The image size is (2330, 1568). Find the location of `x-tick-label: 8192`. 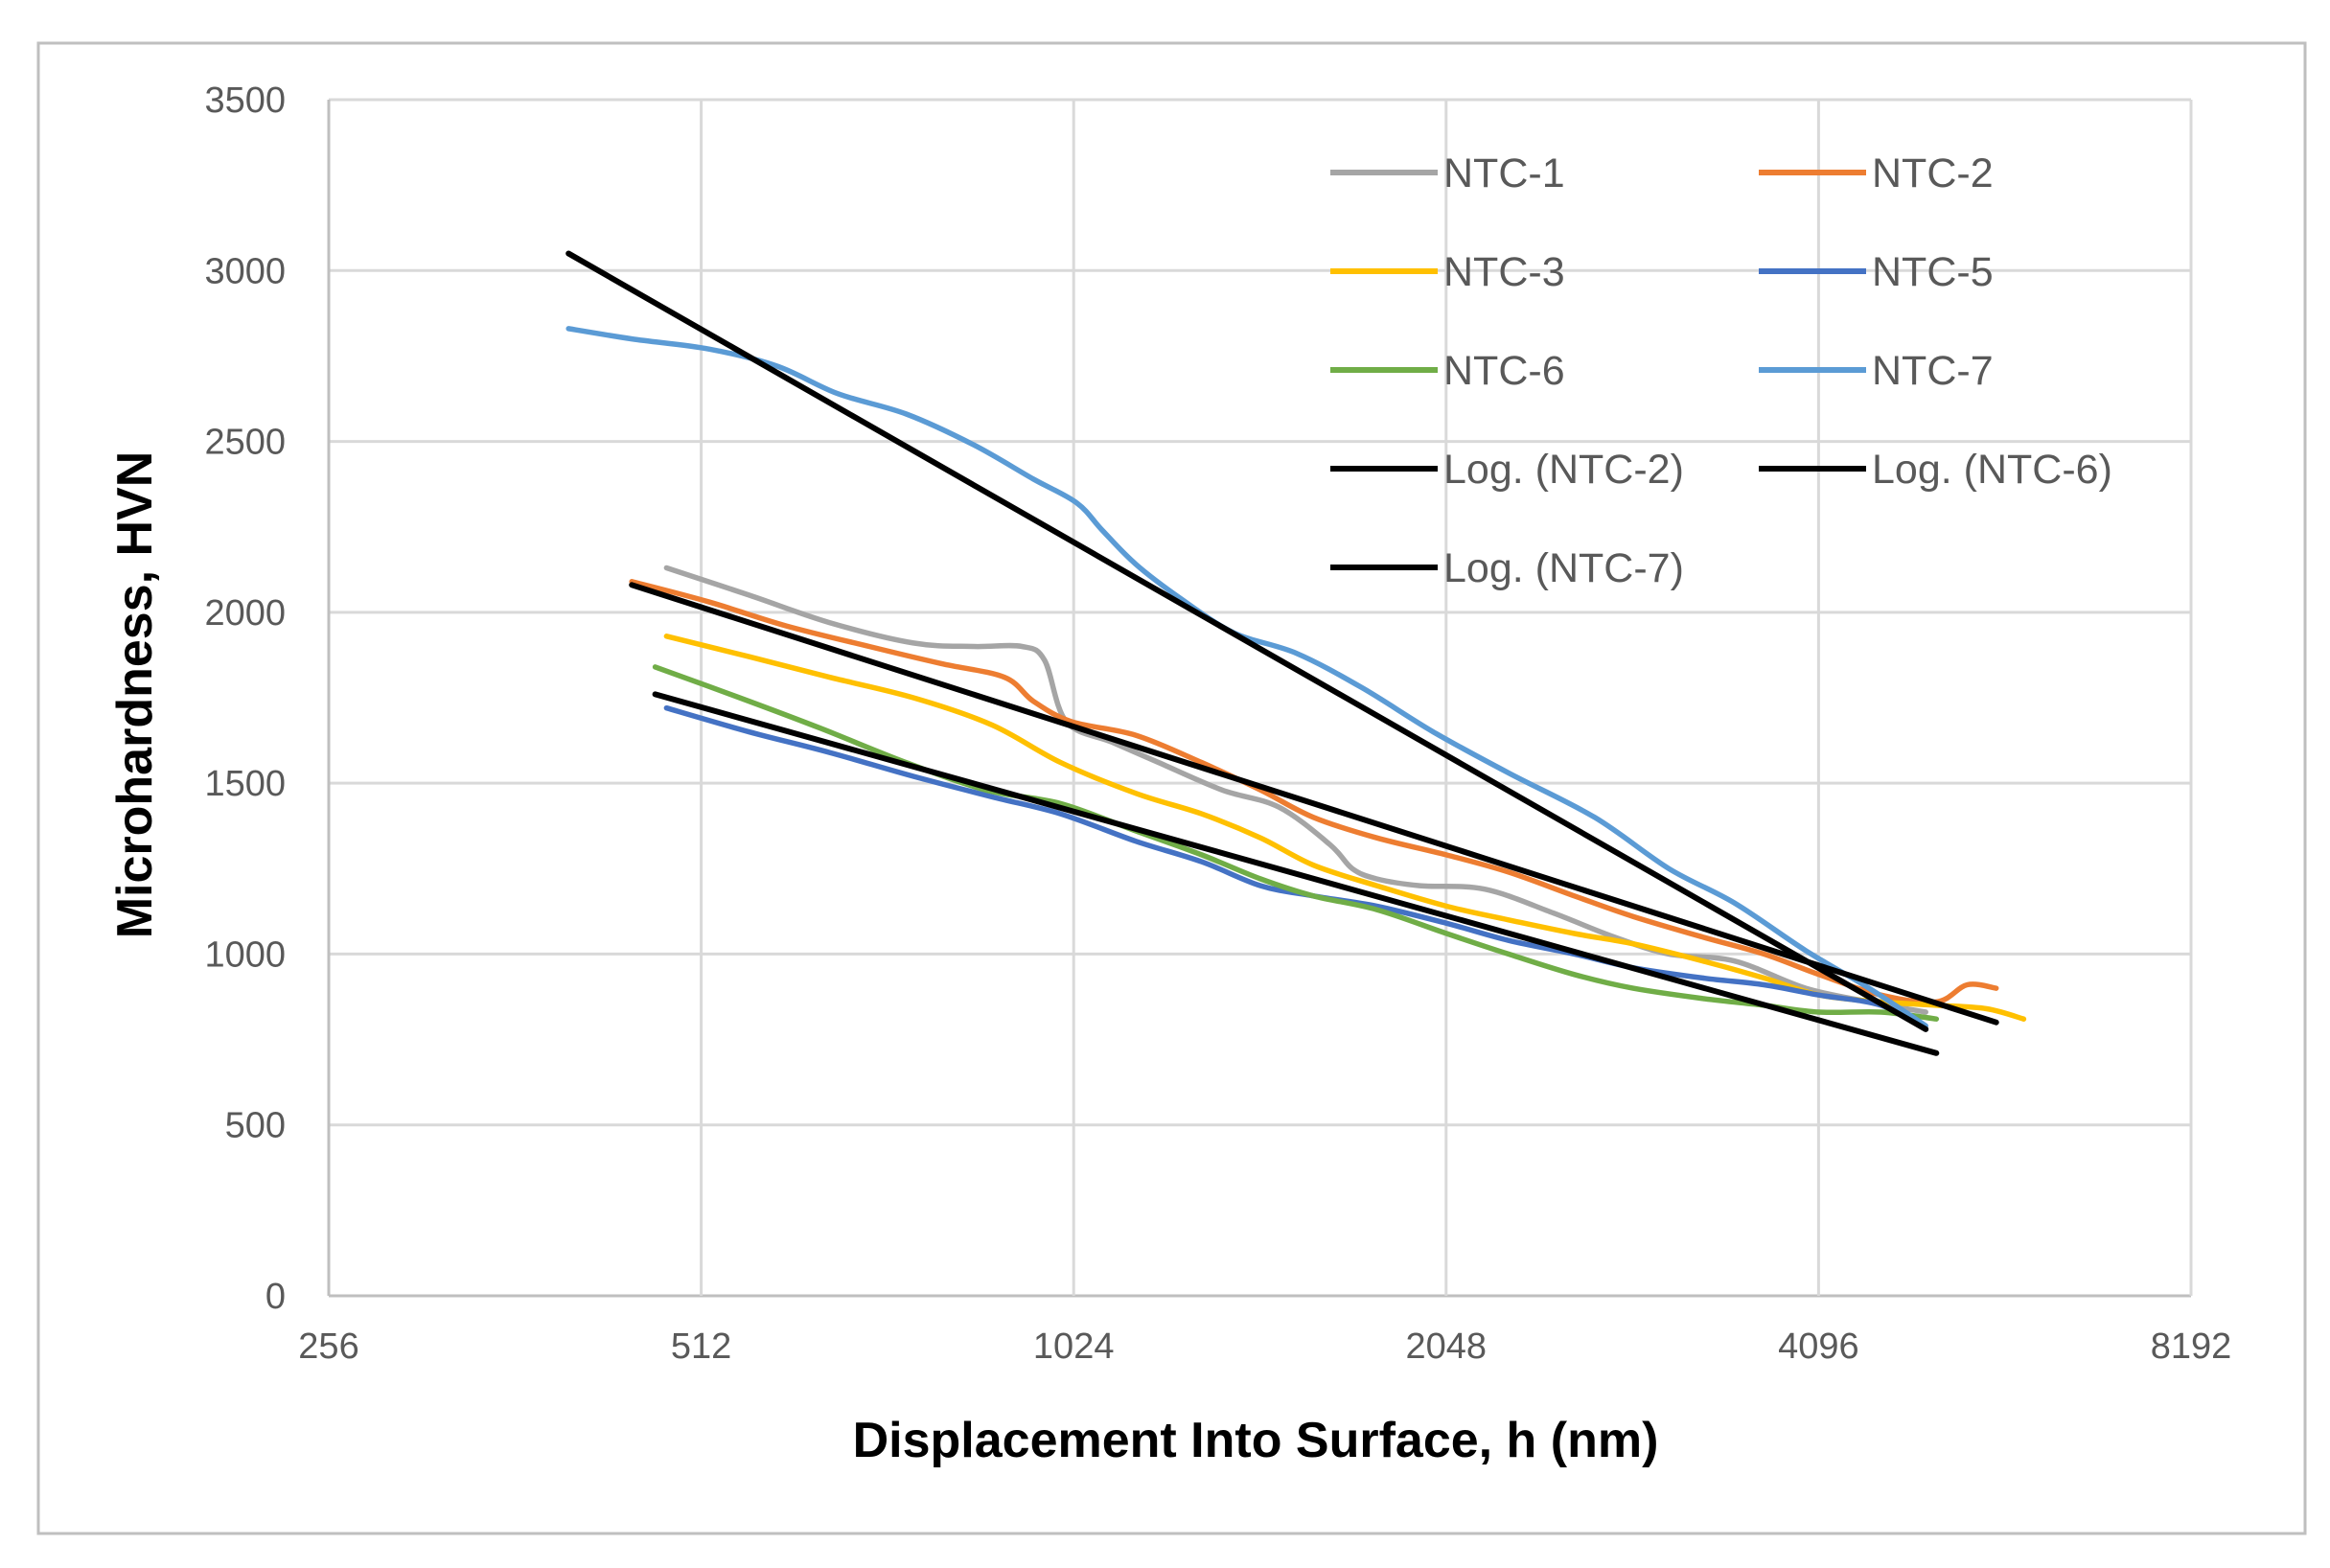

x-tick-label: 8192 is located at coordinates (2191, 1346).